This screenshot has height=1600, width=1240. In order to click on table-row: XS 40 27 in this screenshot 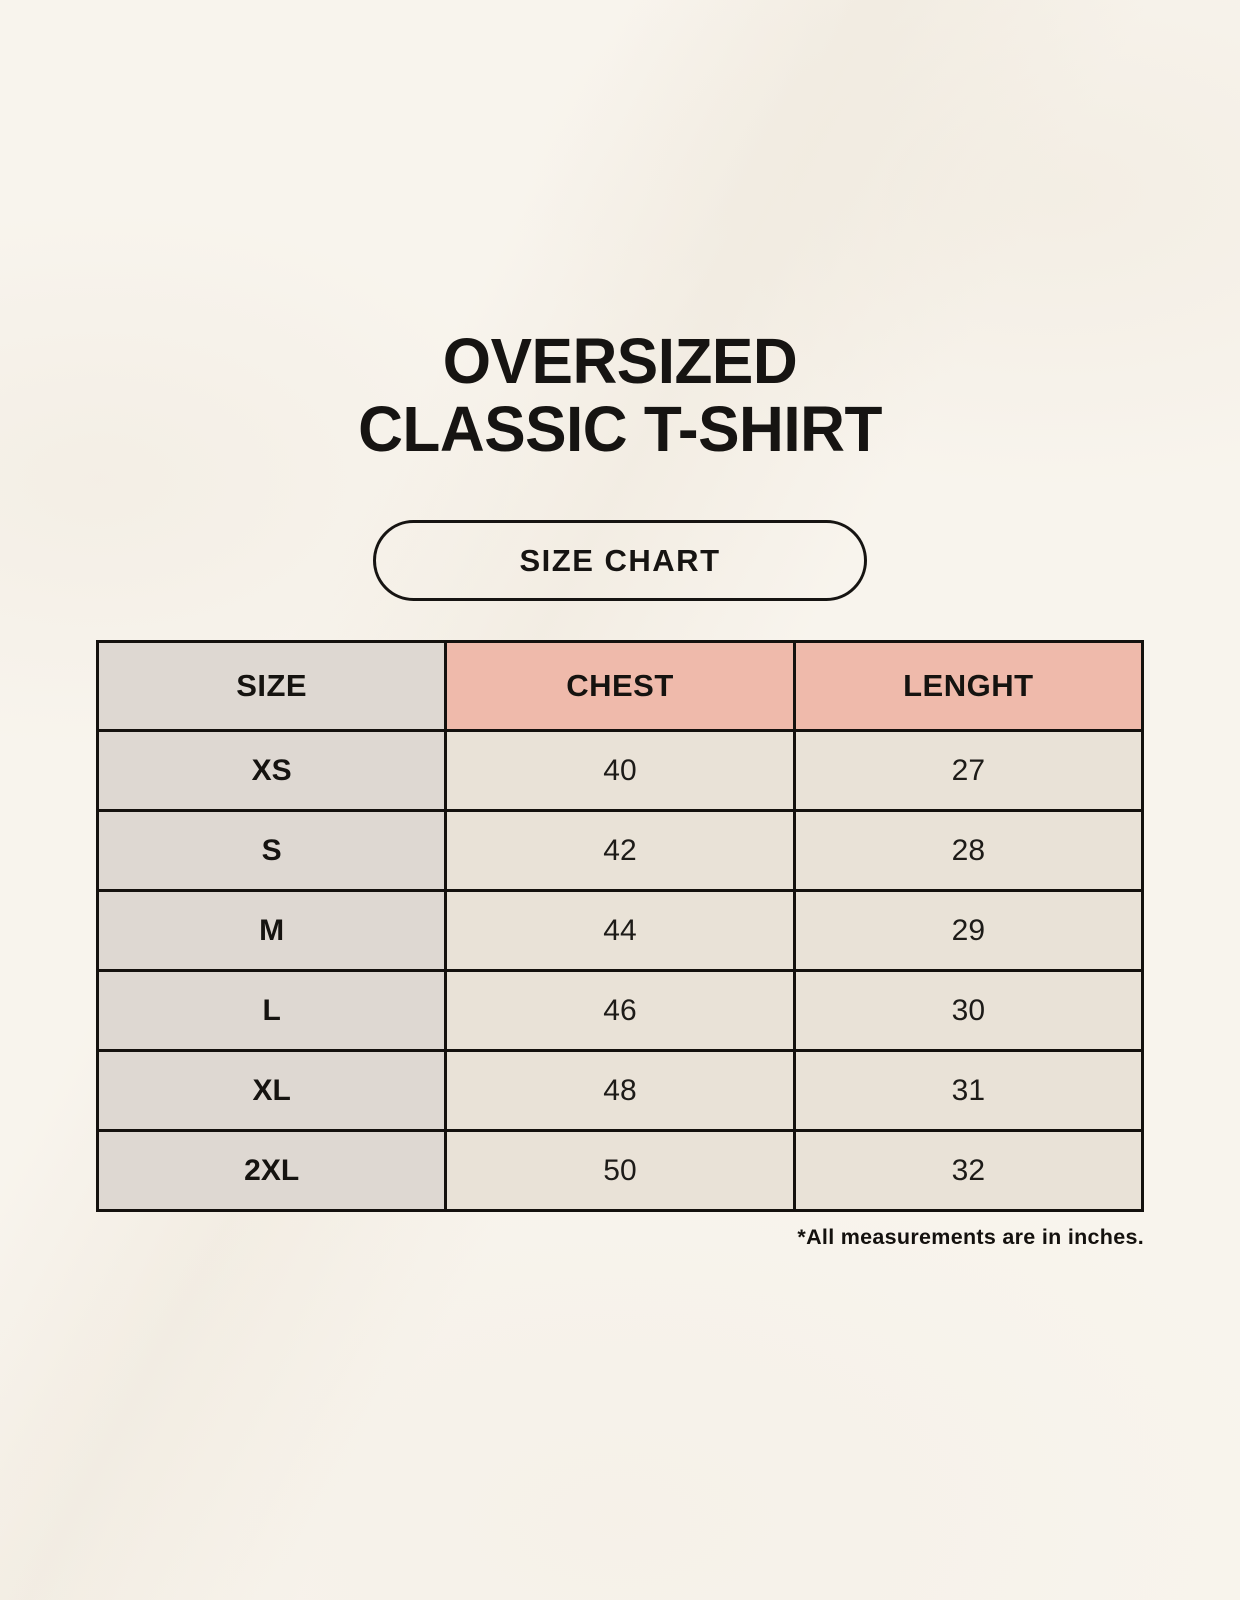, I will do `click(620, 770)`.